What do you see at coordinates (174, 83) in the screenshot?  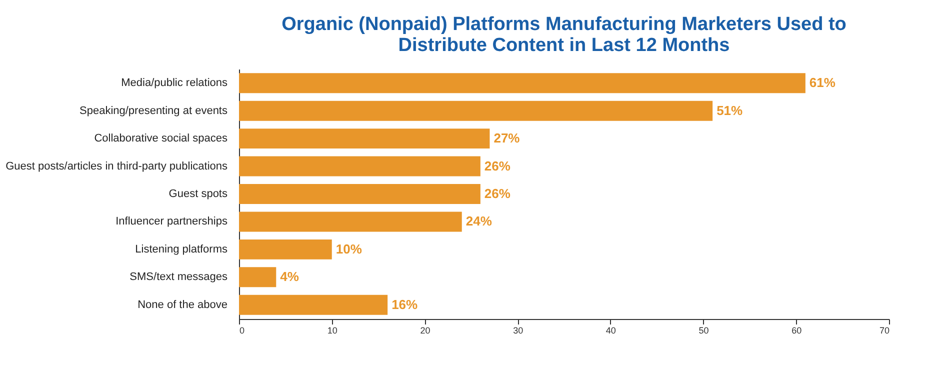 I see `y-tick-label: Media/public relations` at bounding box center [174, 83].